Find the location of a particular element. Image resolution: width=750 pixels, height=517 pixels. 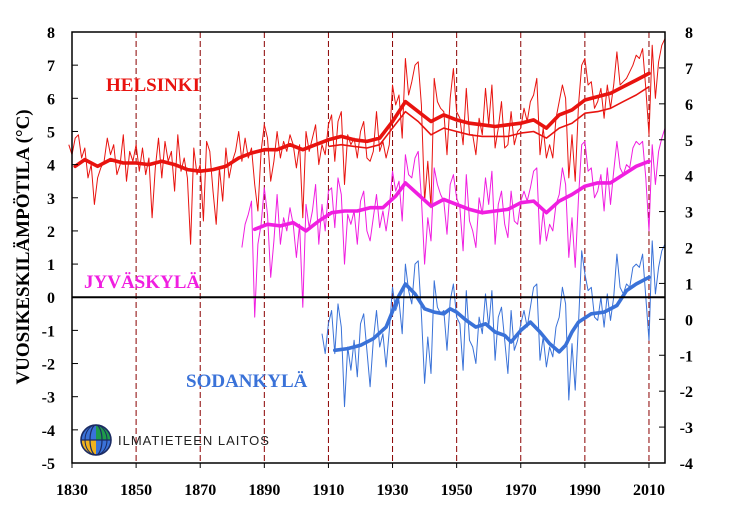

x-tick-label-1870: 1870 is located at coordinates (200, 490).